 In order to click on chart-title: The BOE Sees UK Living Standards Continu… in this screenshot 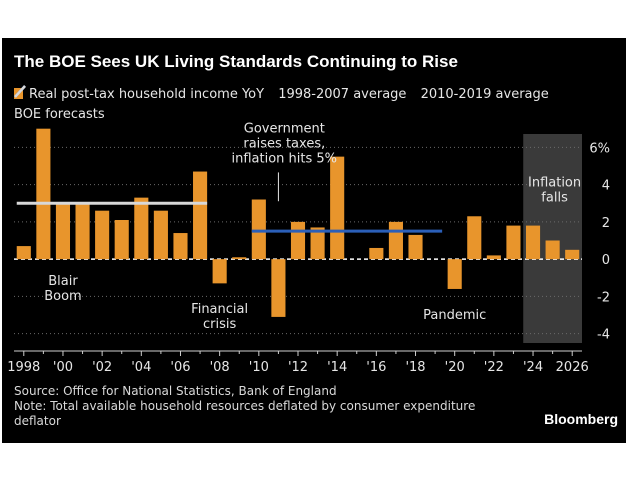, I will do `click(236, 61)`.